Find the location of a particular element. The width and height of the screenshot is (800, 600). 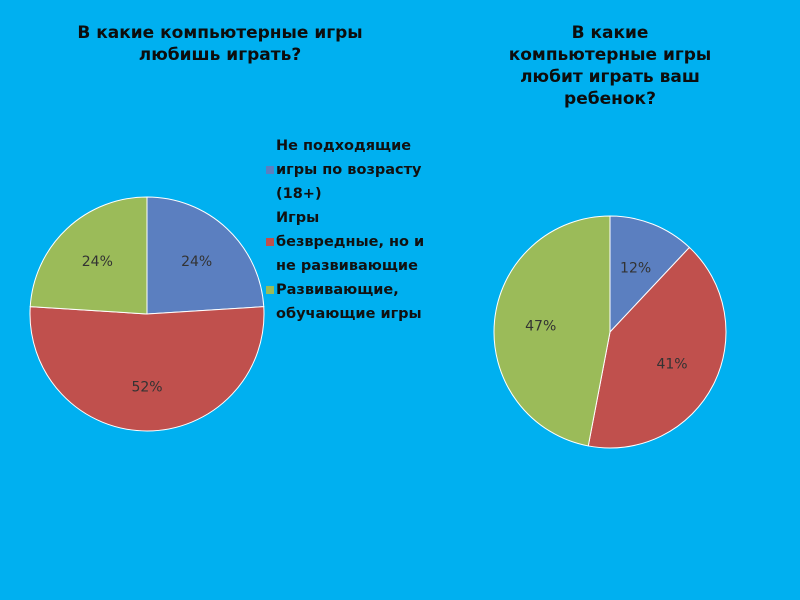

legend-label-line: Развивающие, is located at coordinates (337, 290).